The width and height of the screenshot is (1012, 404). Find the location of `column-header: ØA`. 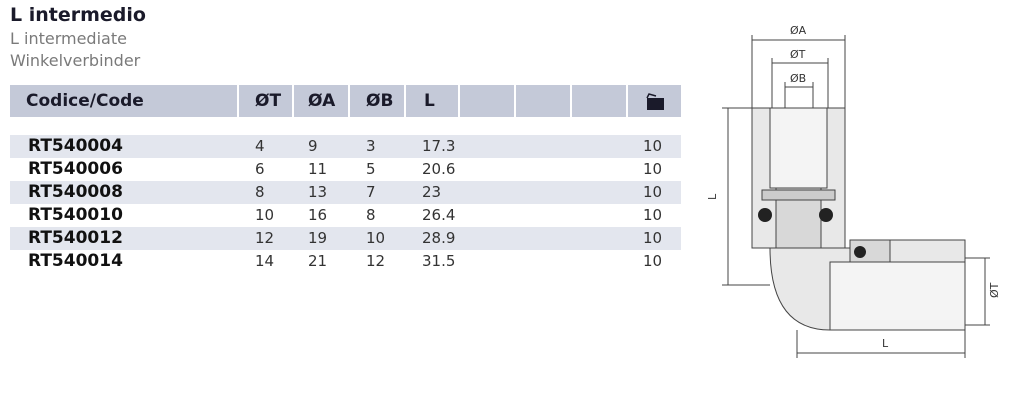

column-header: ØA is located at coordinates (322, 101).